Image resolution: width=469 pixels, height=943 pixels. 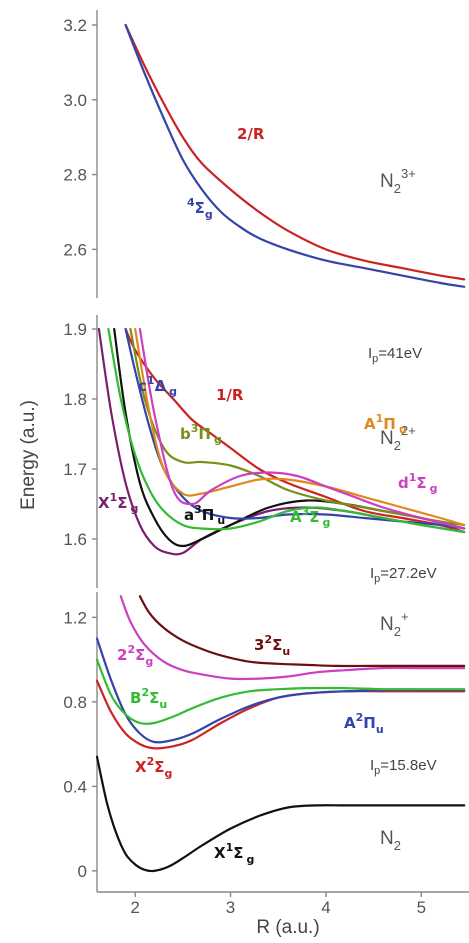 I want to click on bot-curve-2-g, so click(x=292, y=638).